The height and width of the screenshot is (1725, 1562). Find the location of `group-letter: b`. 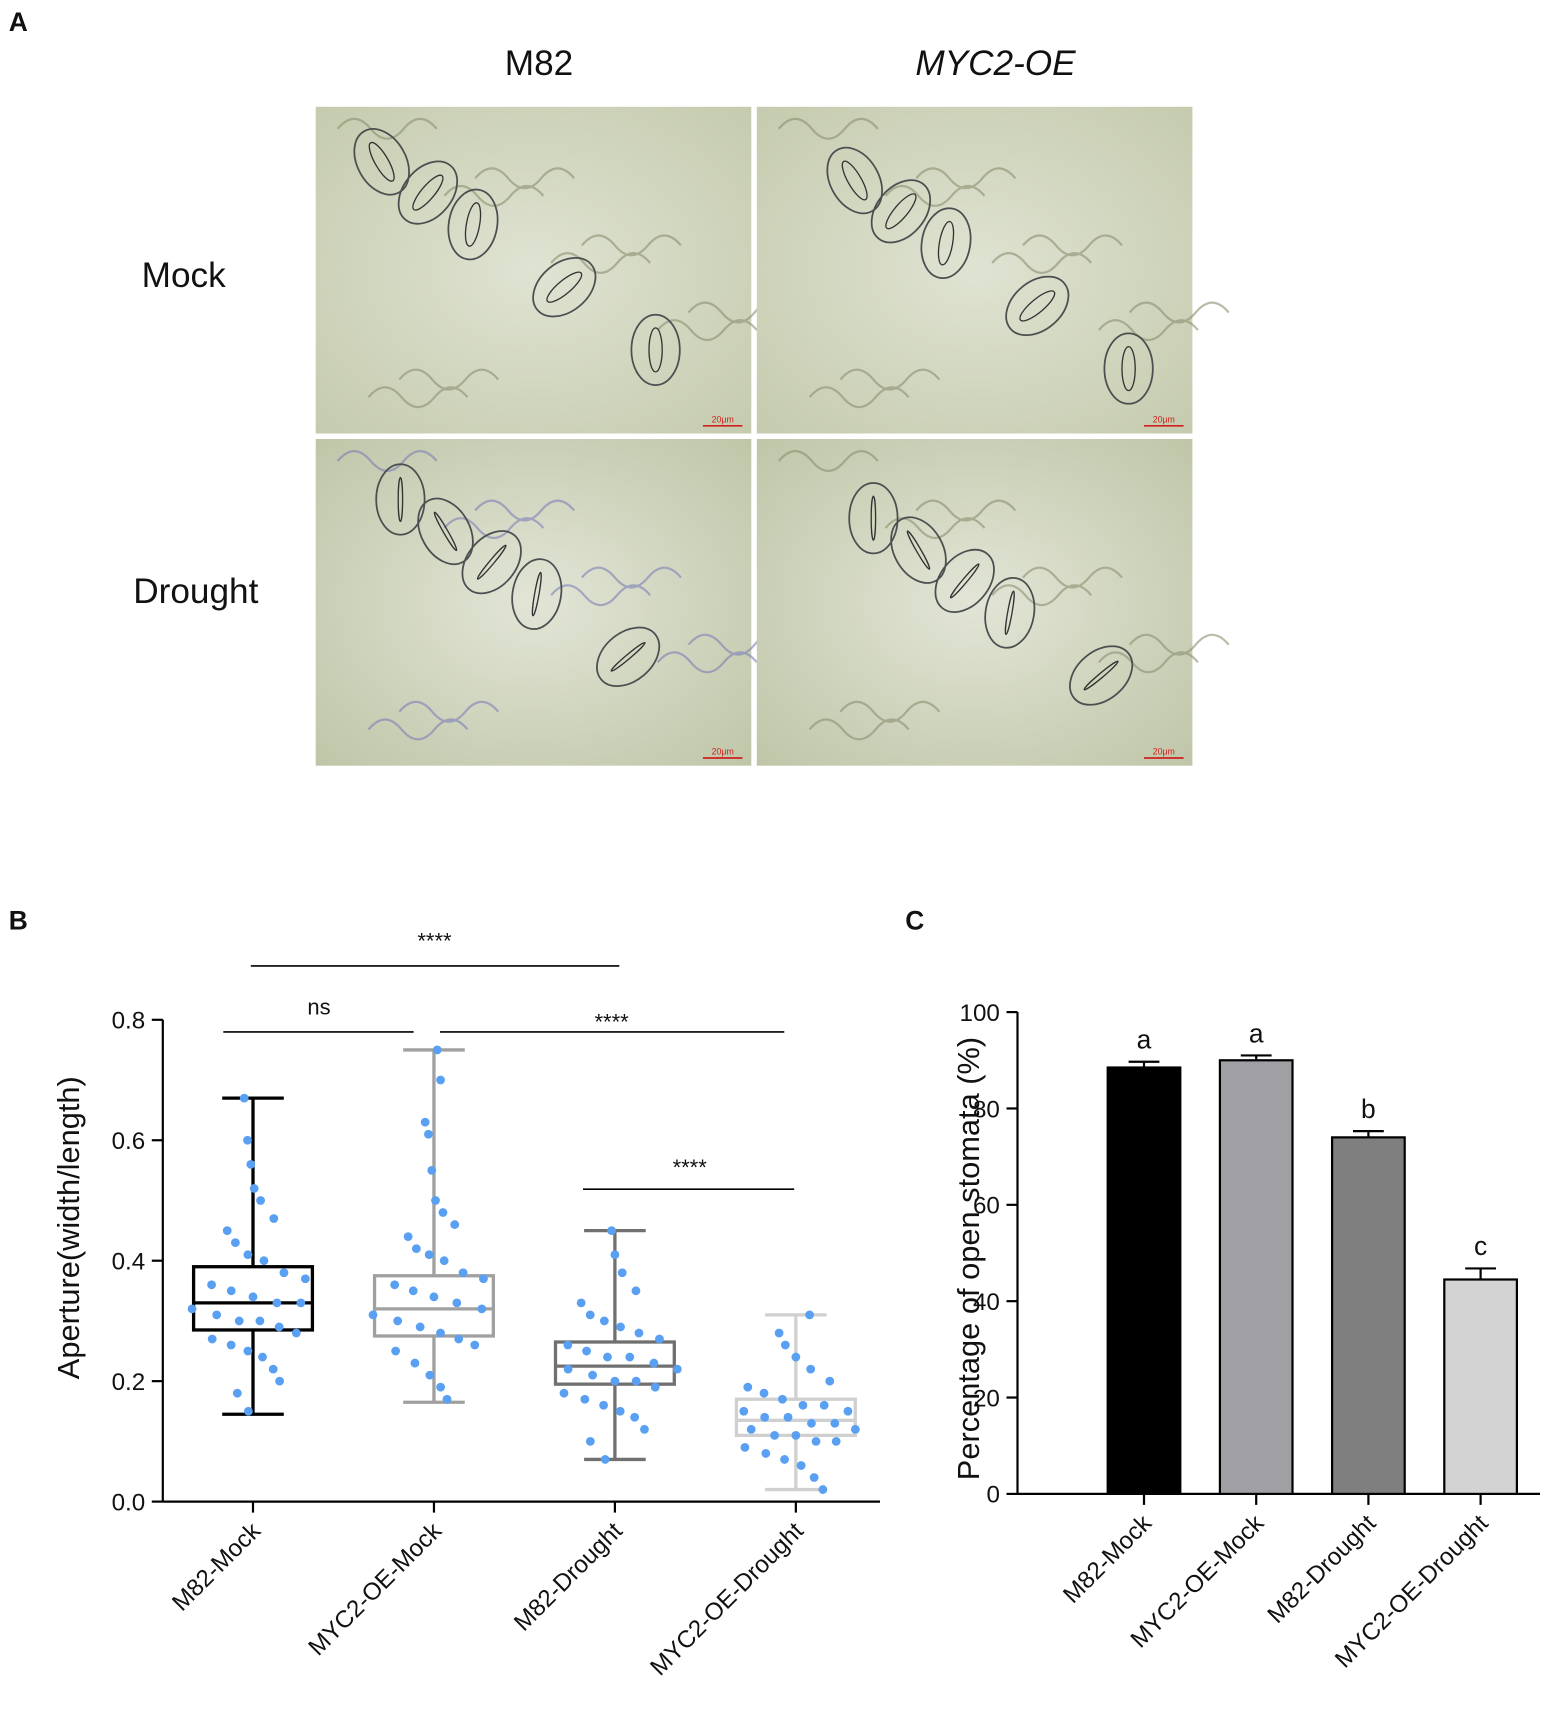

group-letter: b is located at coordinates (1368, 1109).